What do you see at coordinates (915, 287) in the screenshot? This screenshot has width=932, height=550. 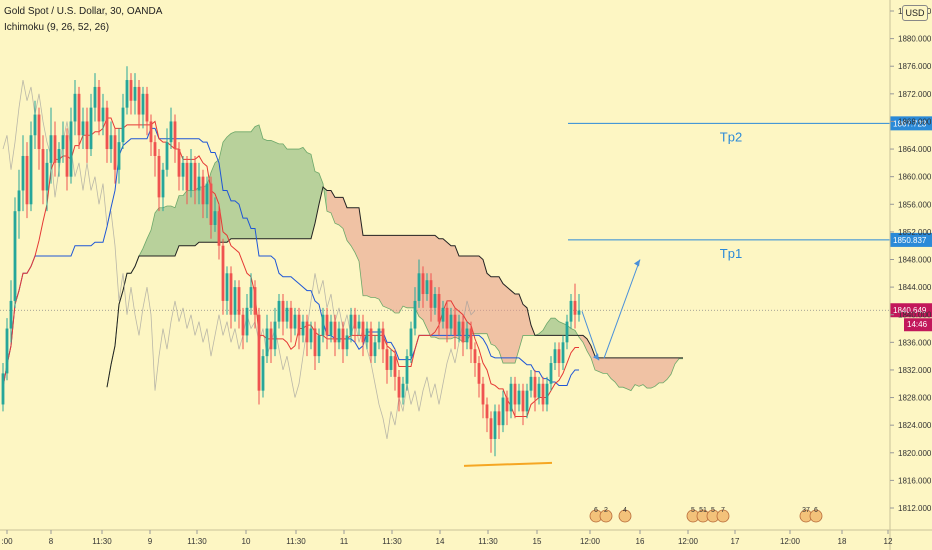 I see `price-tick-label: 1844.000` at bounding box center [915, 287].